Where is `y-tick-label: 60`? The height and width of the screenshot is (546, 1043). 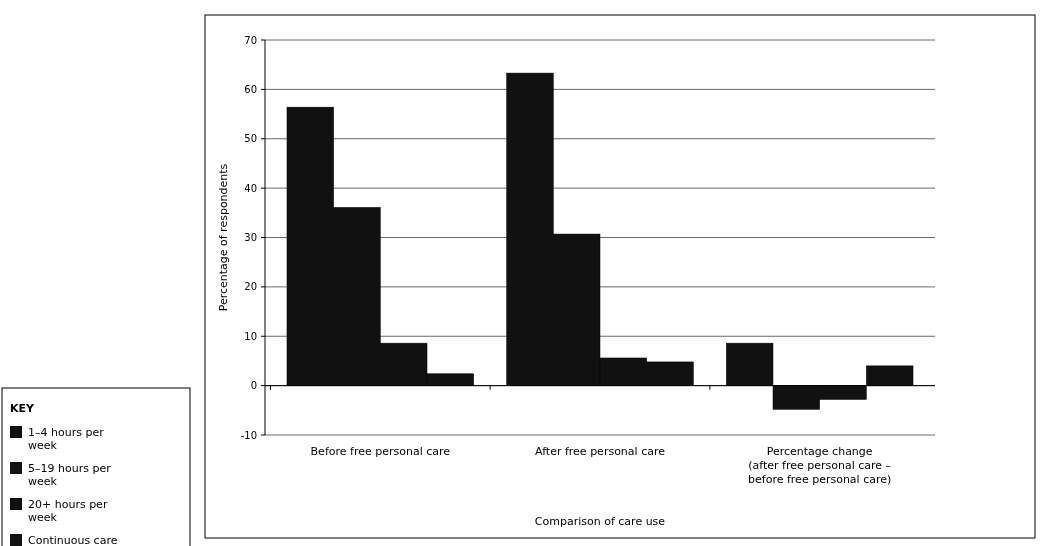 y-tick-label: 60 is located at coordinates (250, 89).